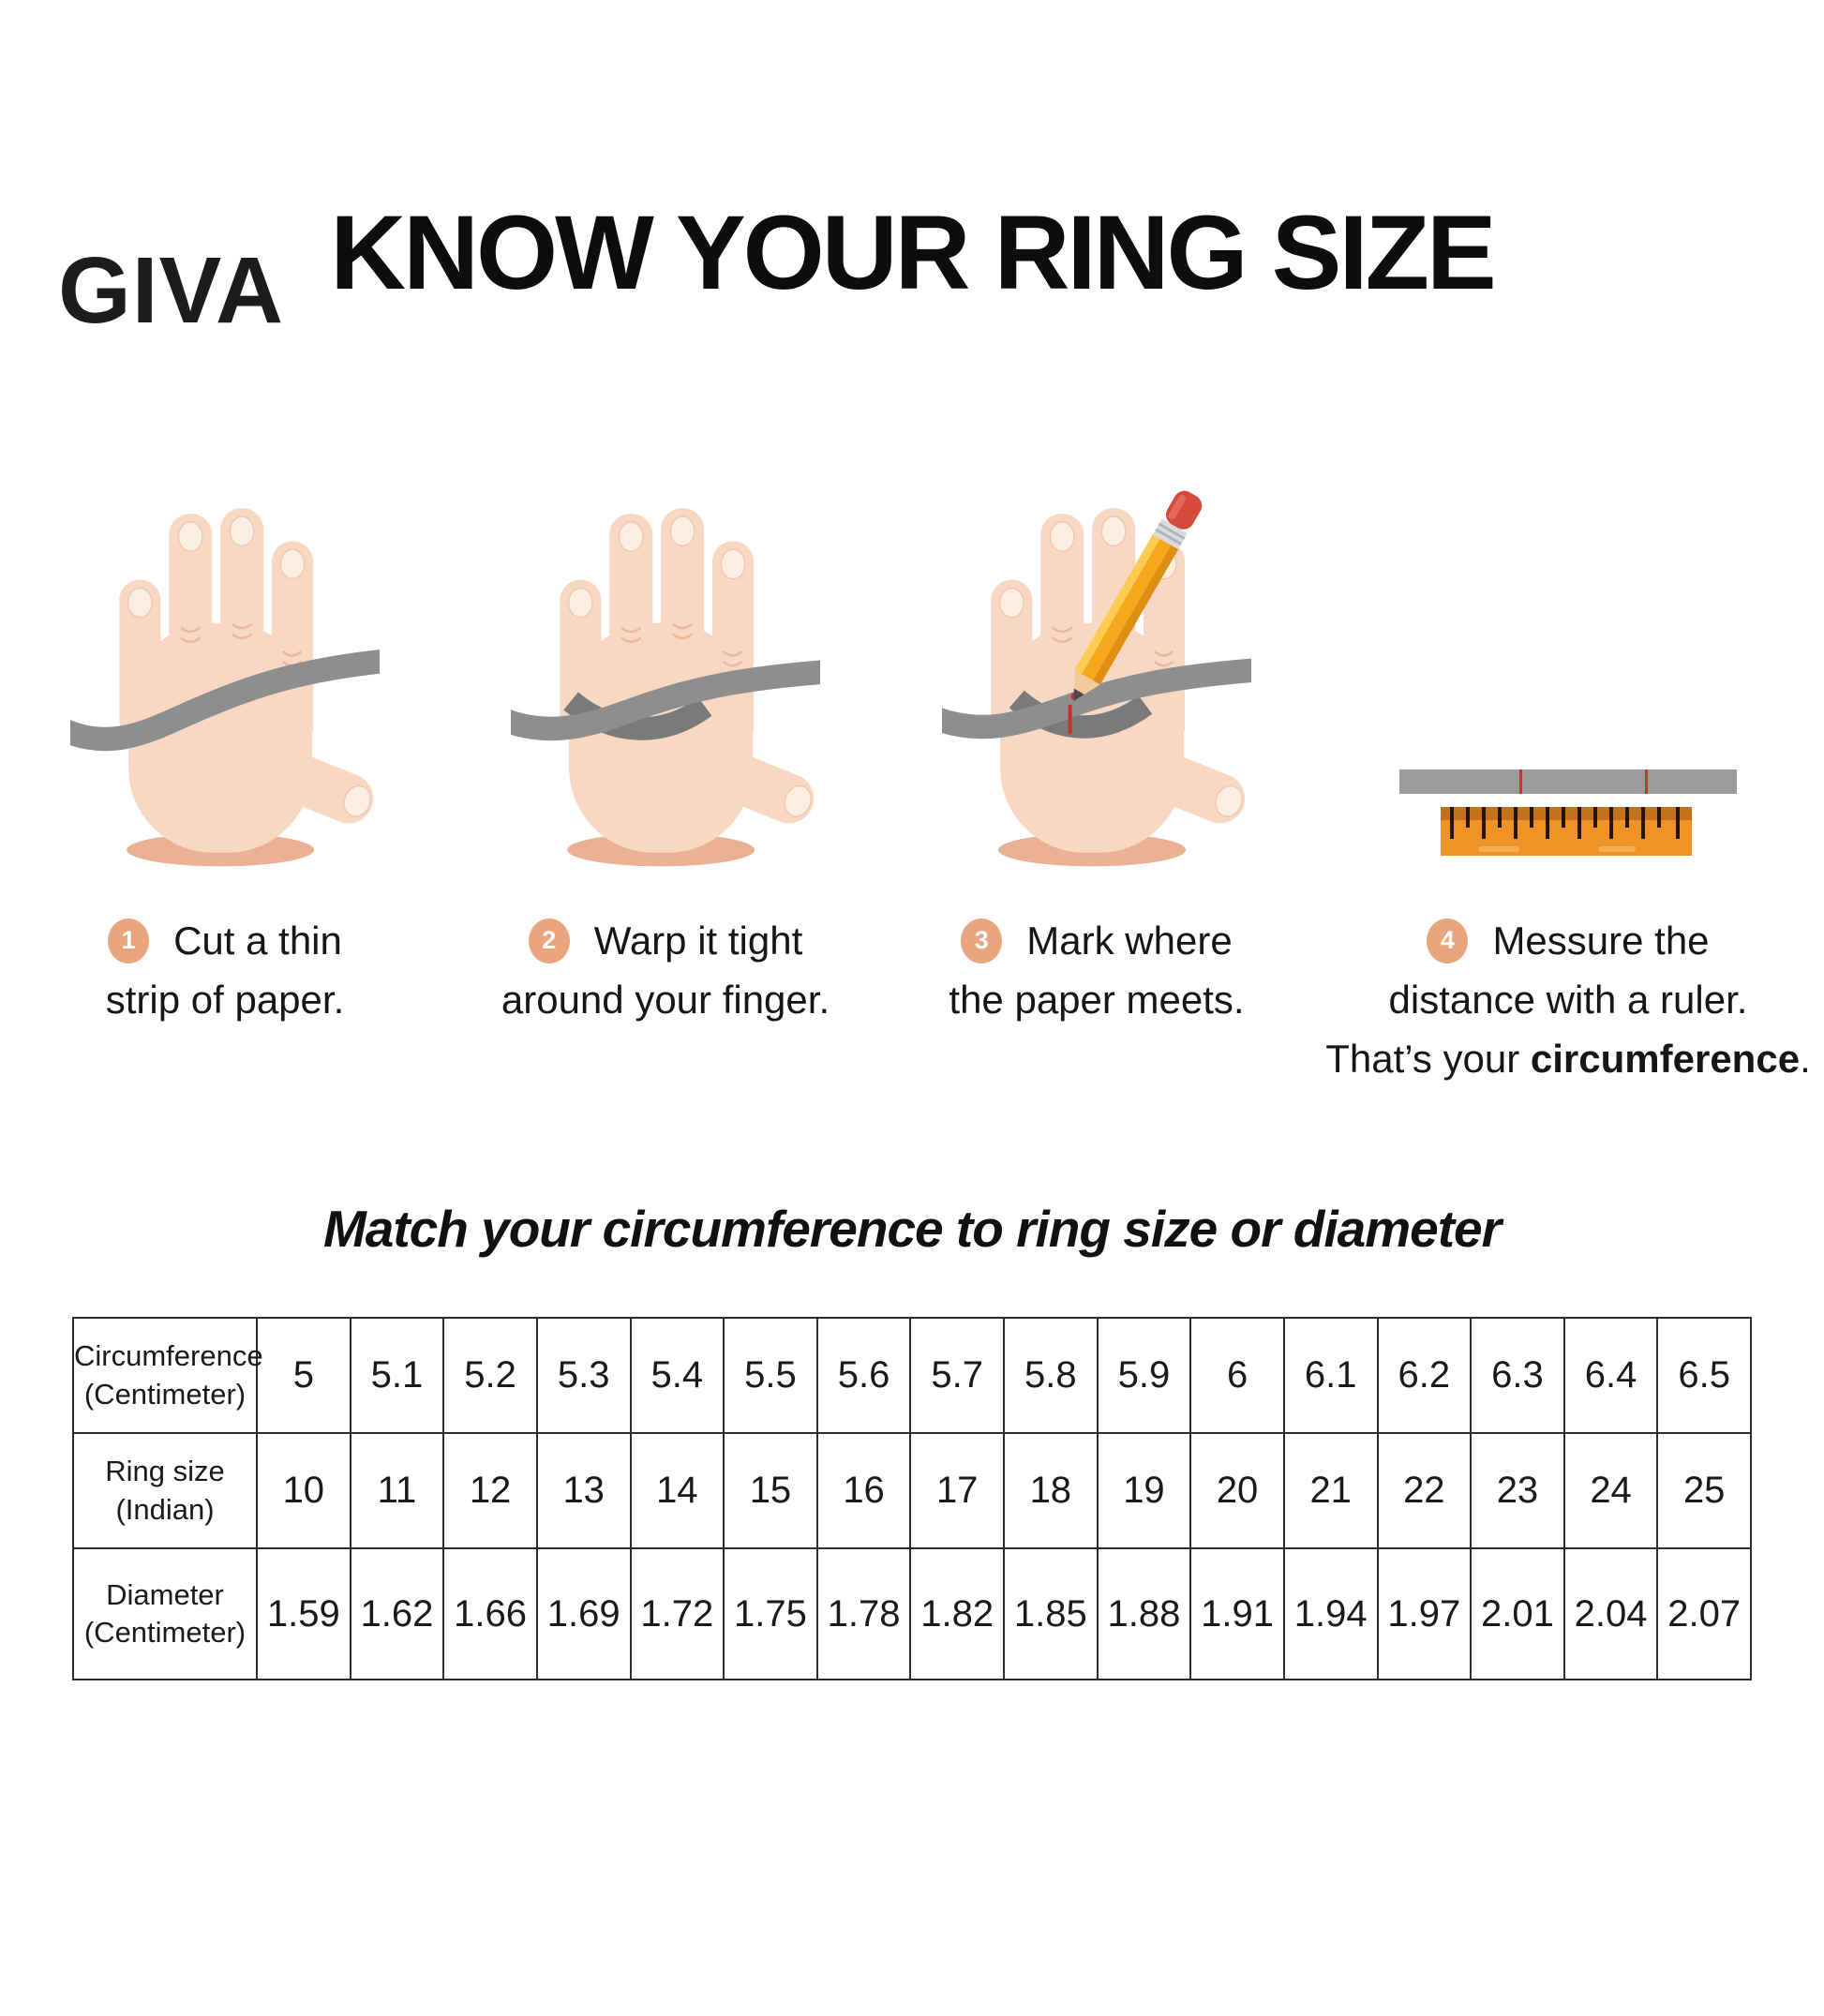 The image size is (1824, 2016). What do you see at coordinates (1129, 941) in the screenshot?
I see `step-3-text-line-1: Mark where` at bounding box center [1129, 941].